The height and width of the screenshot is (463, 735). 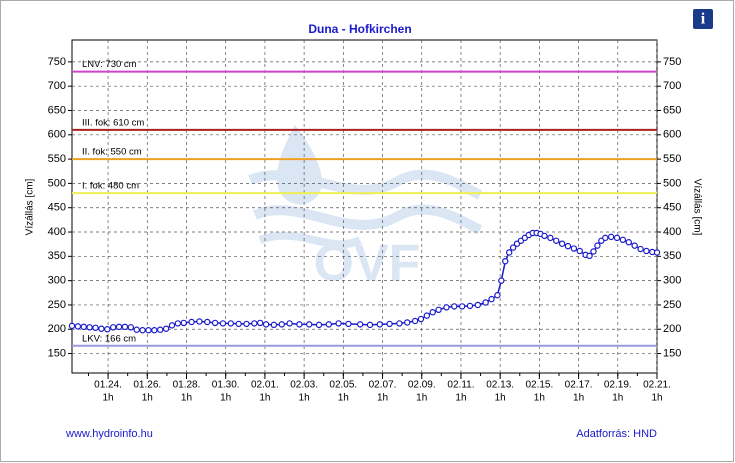 I want to click on footer-link: www.hydroinfo.hu, so click(x=109, y=434).